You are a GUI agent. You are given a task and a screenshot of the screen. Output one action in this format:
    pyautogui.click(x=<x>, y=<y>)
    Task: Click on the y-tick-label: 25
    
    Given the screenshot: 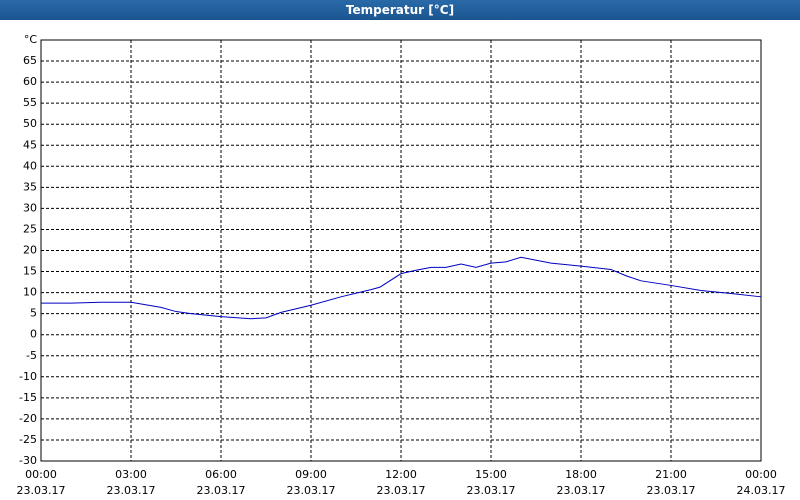 What is the action you would take?
    pyautogui.click(x=30, y=228)
    